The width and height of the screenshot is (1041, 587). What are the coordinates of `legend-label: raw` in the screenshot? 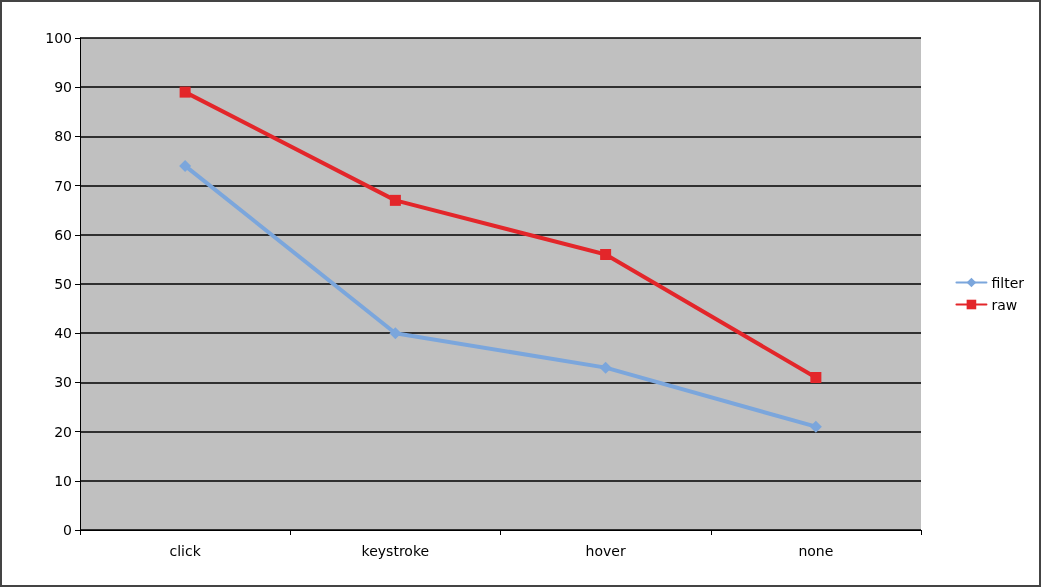 It's located at (1004, 304).